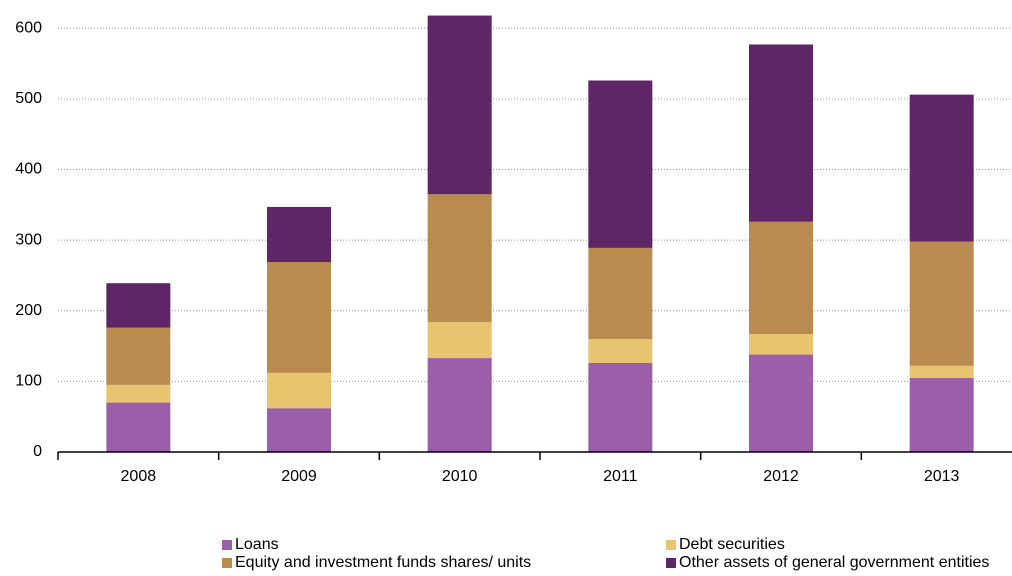  Describe the element at coordinates (28, 169) in the screenshot. I see `y-tick-label: 400` at that location.